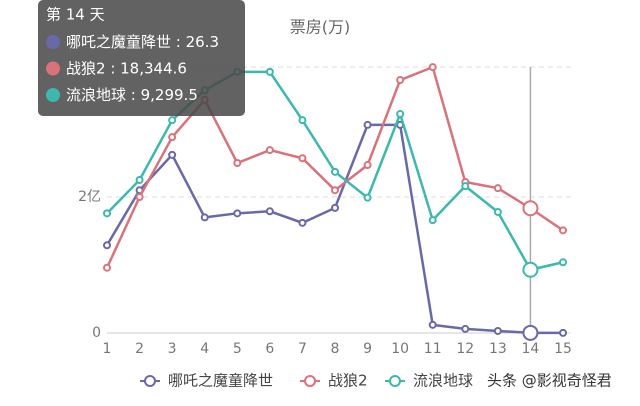 This screenshot has height=406, width=640. What do you see at coordinates (96, 95) in the screenshot?
I see `tooltip-name: 流浪地球` at bounding box center [96, 95].